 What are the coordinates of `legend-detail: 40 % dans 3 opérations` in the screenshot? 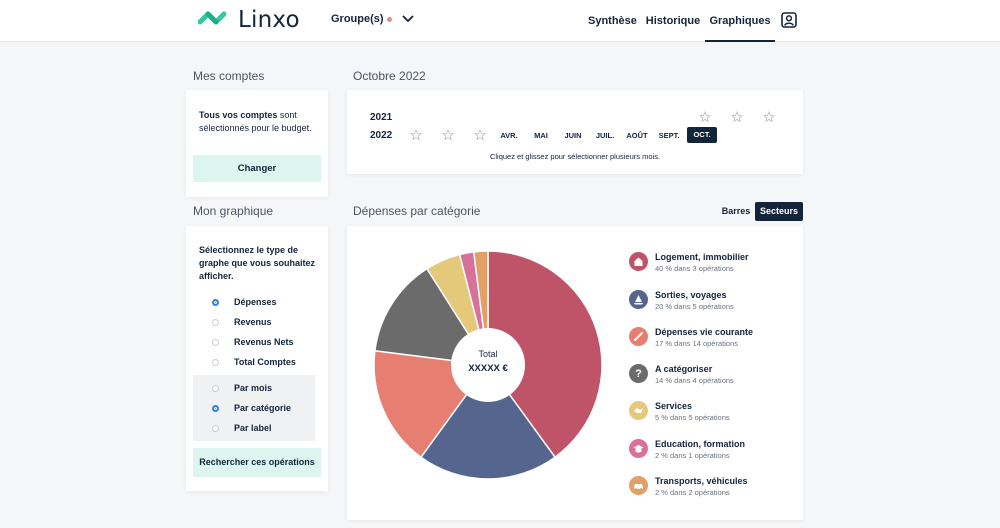 It's located at (694, 268).